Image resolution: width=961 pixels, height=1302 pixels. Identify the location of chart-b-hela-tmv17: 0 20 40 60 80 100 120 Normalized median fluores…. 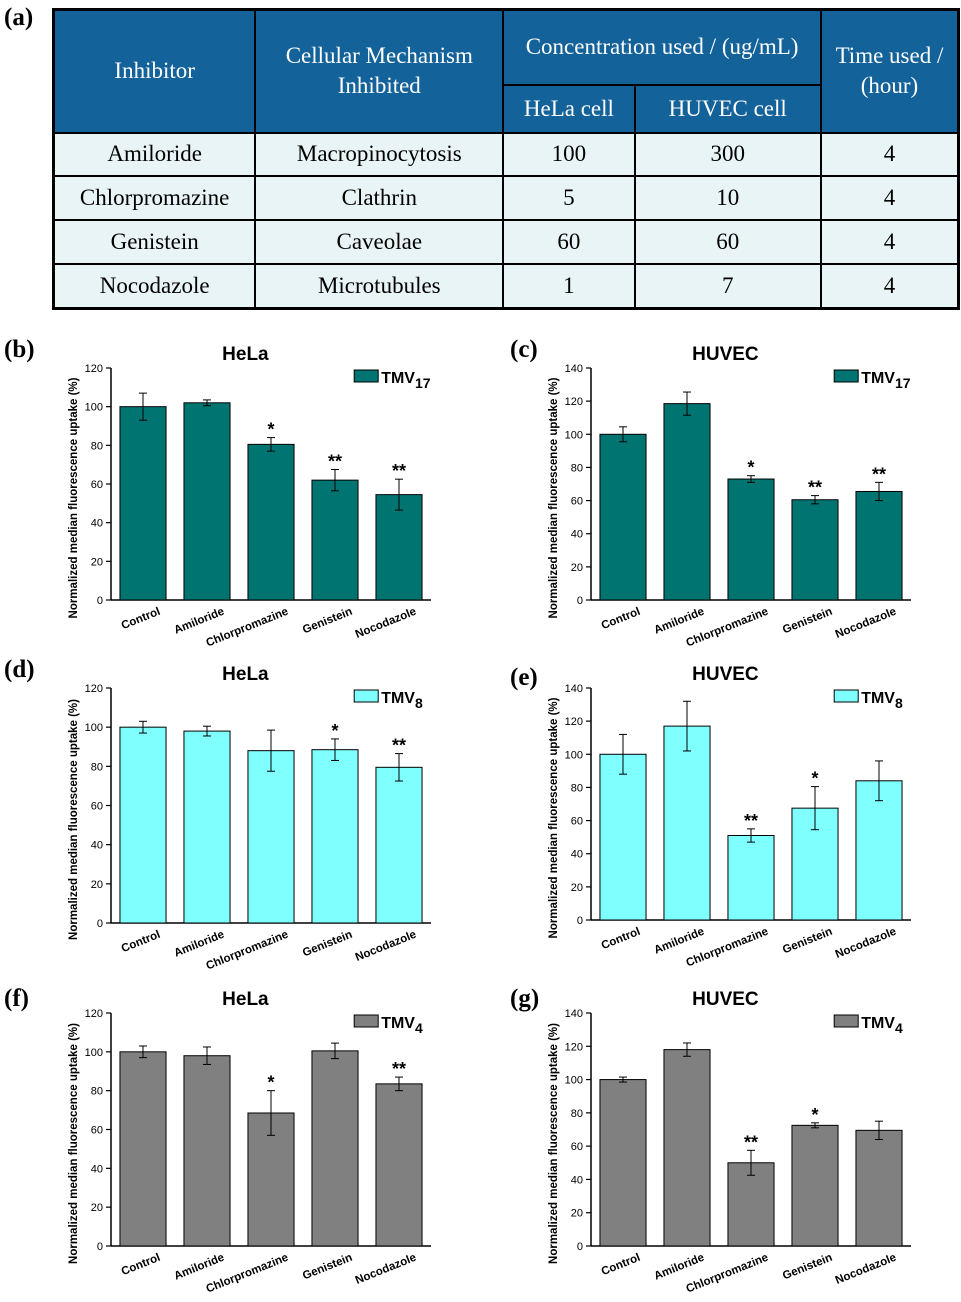
(249, 497).